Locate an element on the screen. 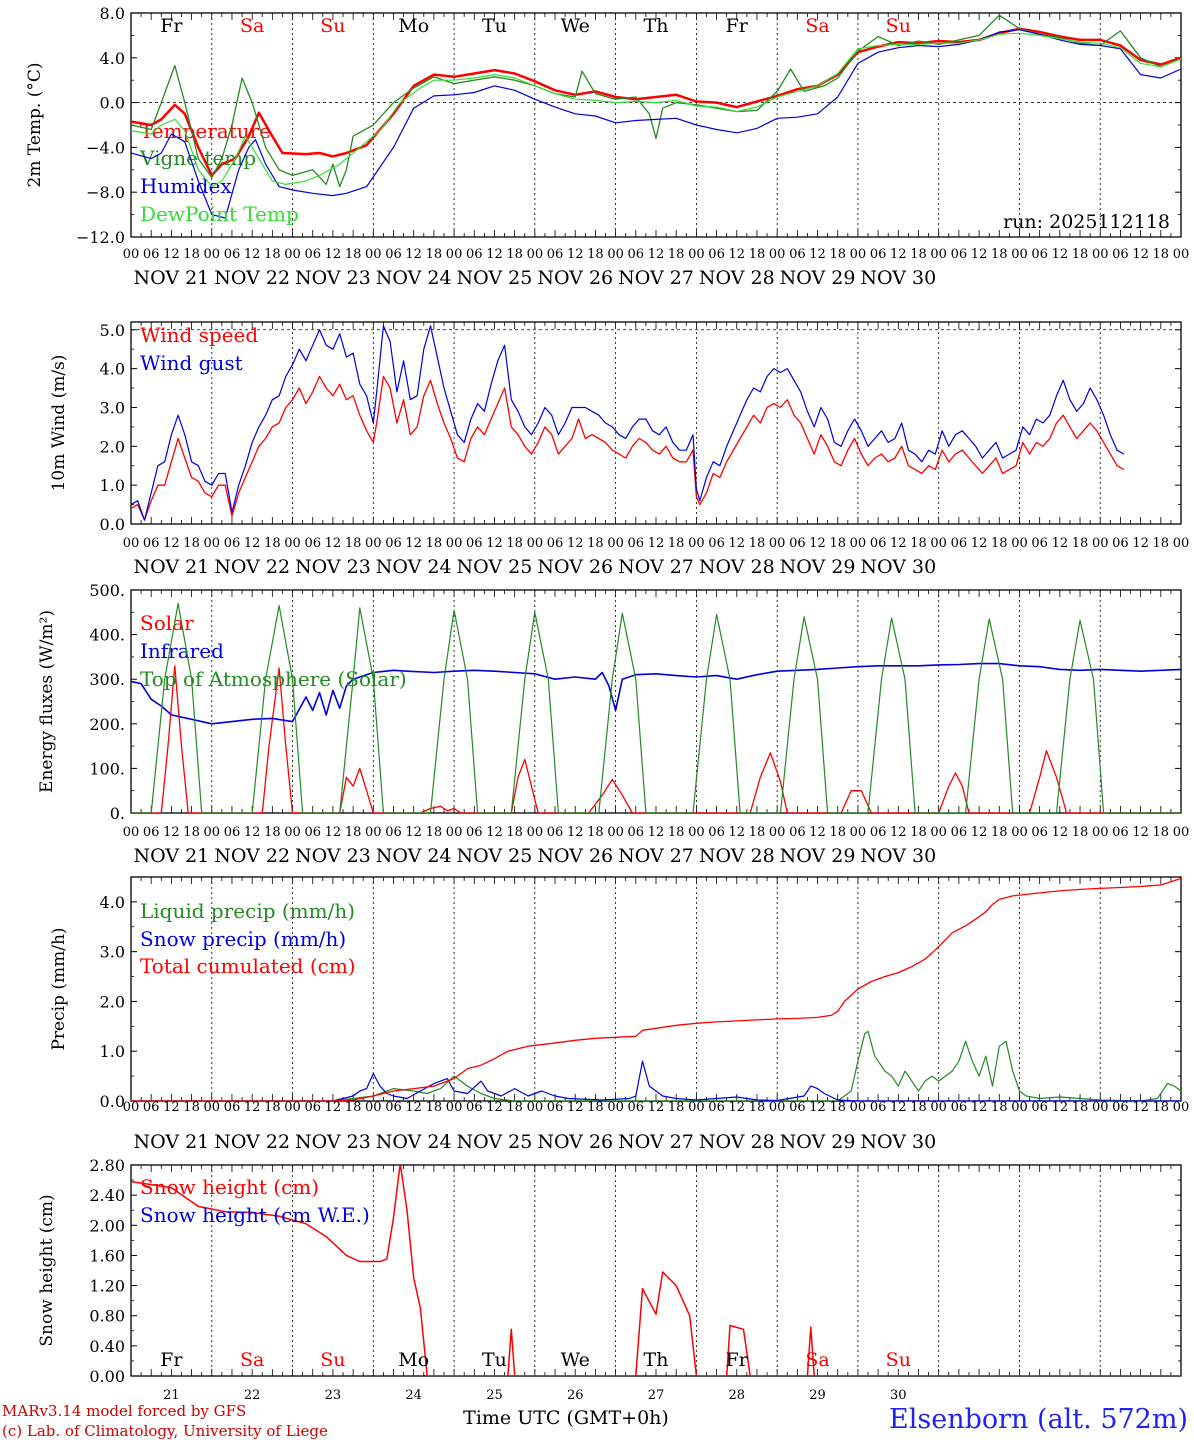 This screenshot has width=1194, height=1440. snow-ytick-label: 0.80 is located at coordinates (107, 1316).